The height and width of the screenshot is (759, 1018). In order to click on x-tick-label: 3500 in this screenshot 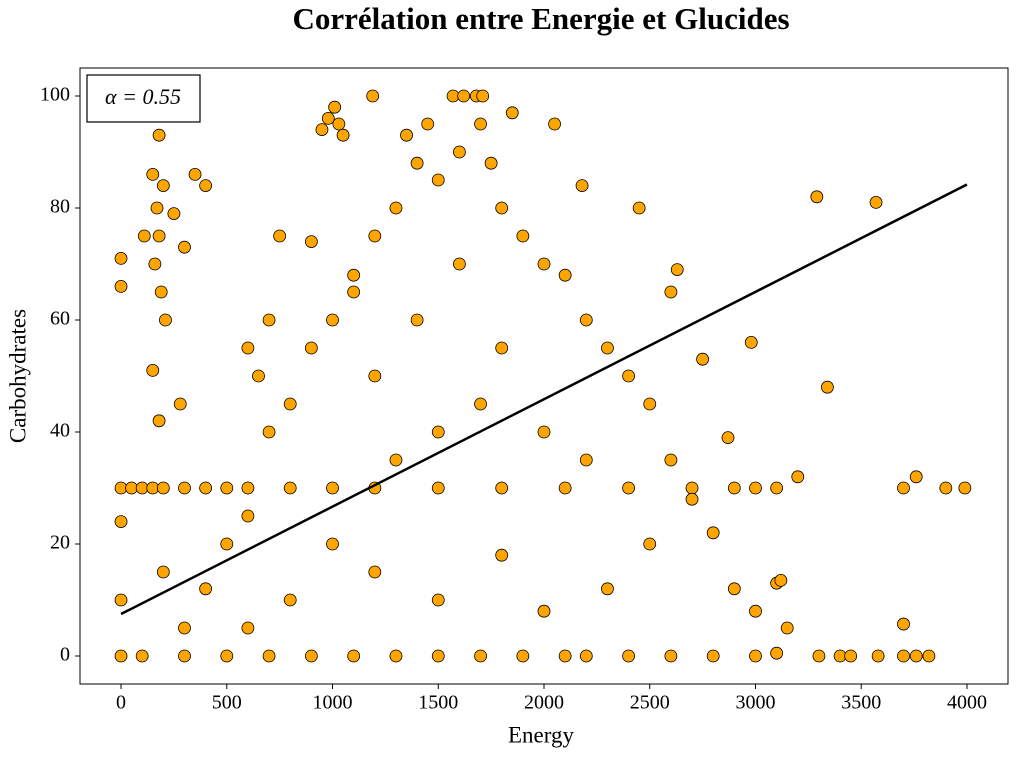, I will do `click(861, 703)`.